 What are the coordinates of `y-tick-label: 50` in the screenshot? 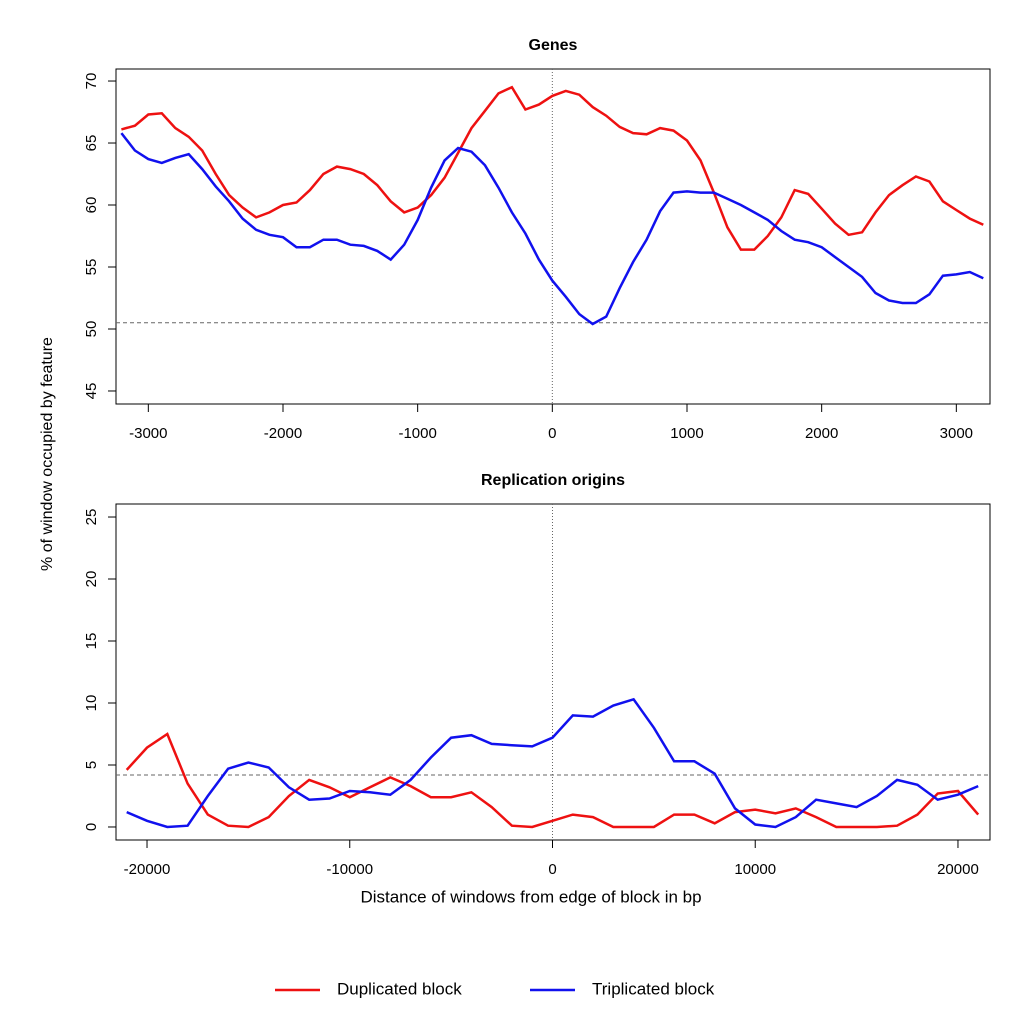 It's located at (91, 329).